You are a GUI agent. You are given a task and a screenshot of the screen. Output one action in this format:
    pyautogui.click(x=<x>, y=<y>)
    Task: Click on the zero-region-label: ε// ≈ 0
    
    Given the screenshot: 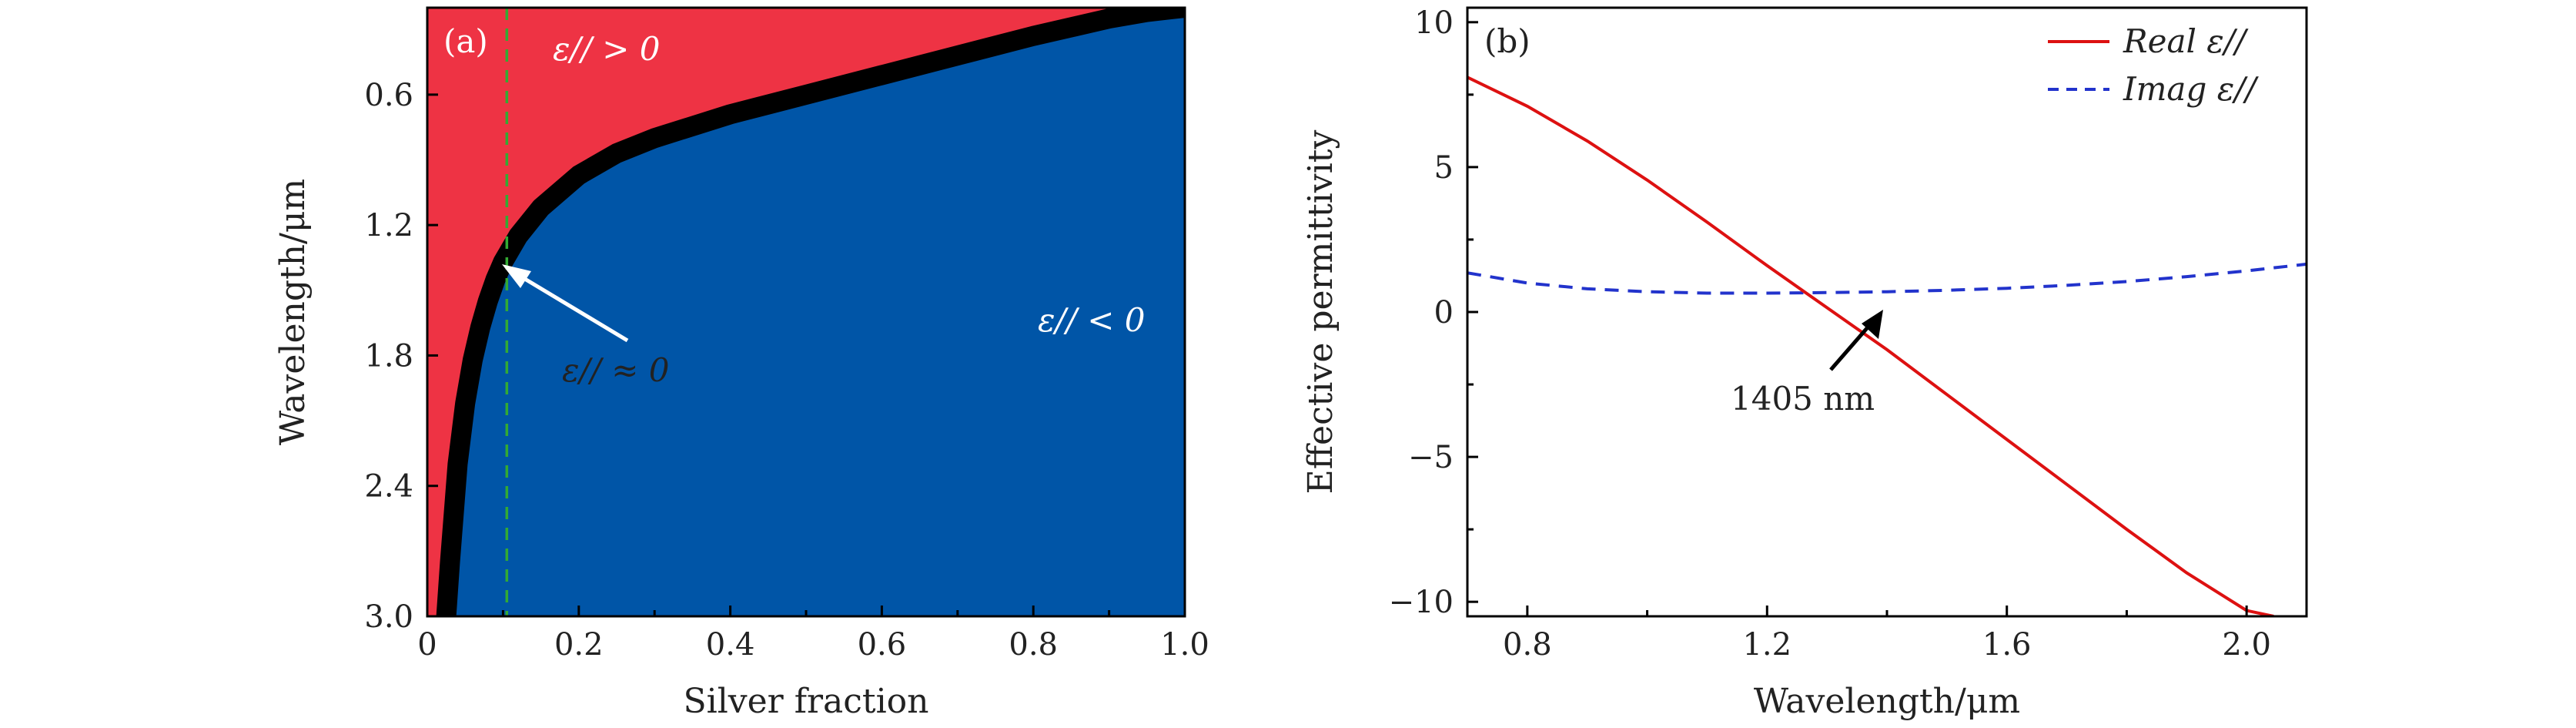 What is the action you would take?
    pyautogui.click(x=615, y=370)
    